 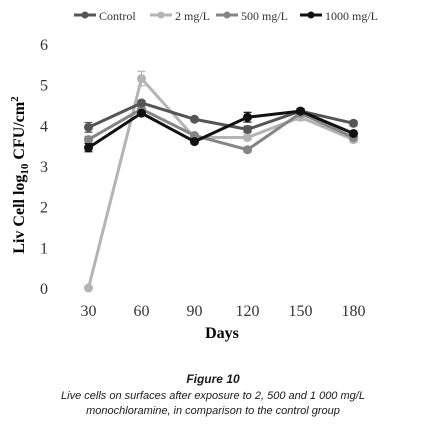 What do you see at coordinates (25, 169) in the screenshot?
I see `y-axis-title-subscript: 10` at bounding box center [25, 169].